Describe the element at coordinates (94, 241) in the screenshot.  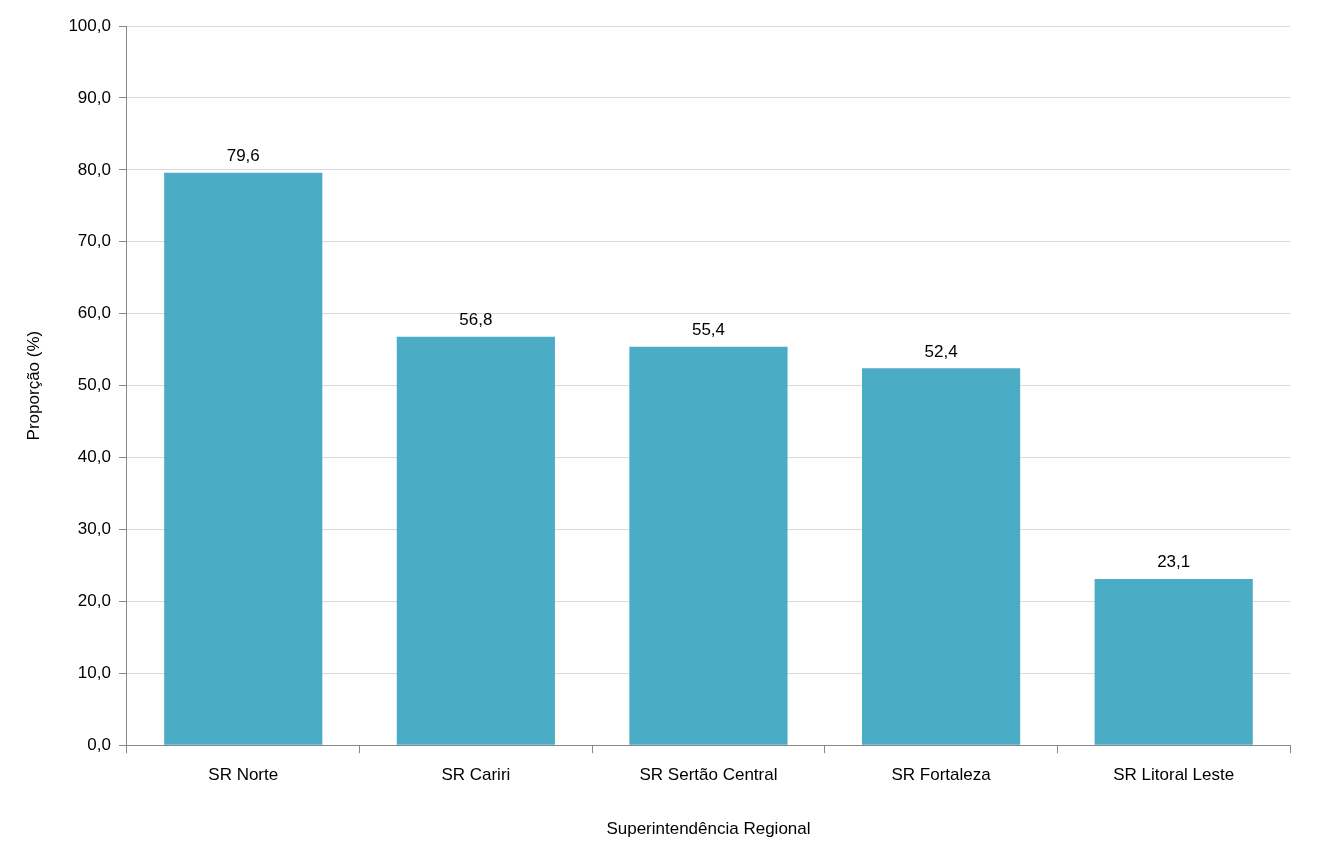
I see `y-tick-label: 70,0` at that location.